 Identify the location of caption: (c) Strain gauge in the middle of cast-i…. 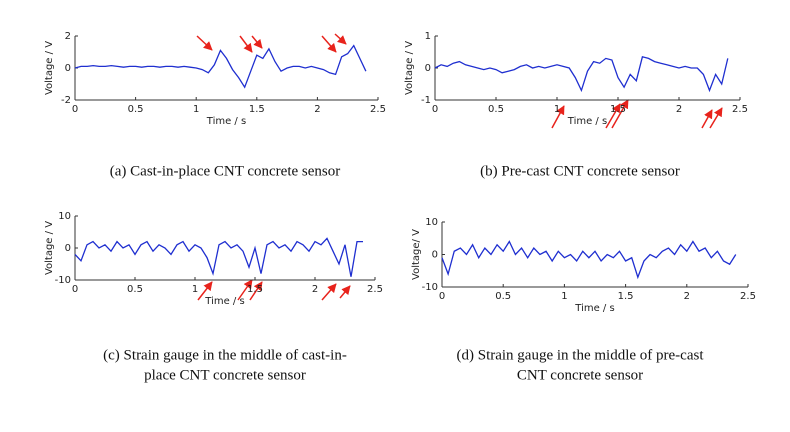
(225, 355).